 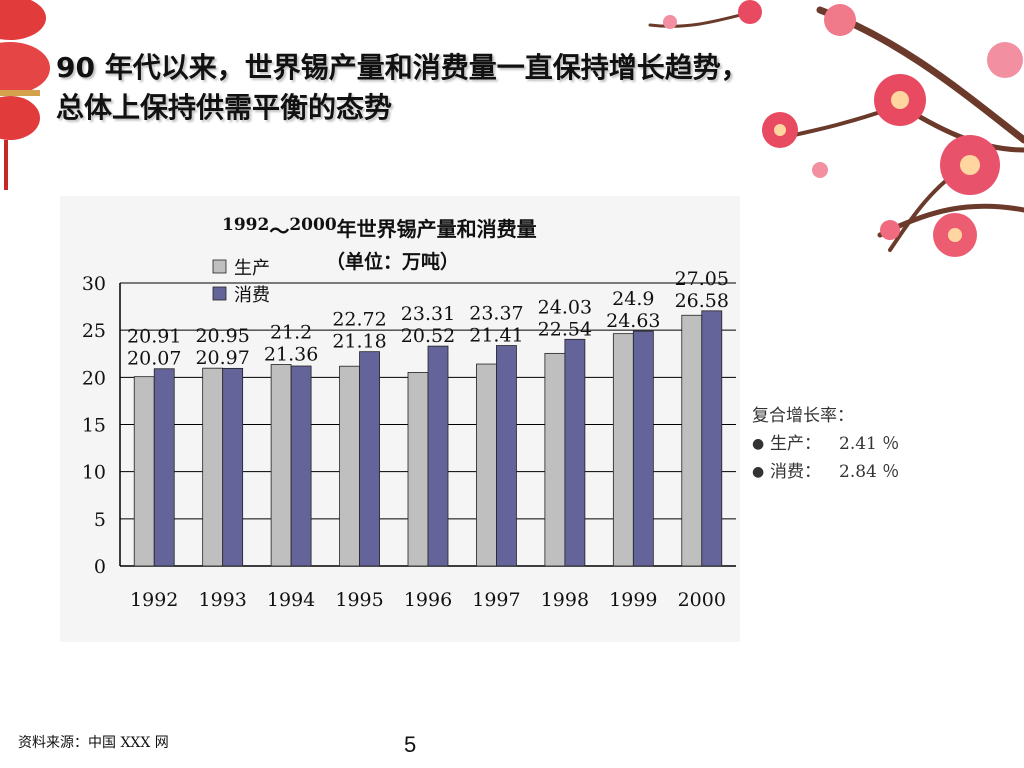 What do you see at coordinates (359, 342) in the screenshot?
I see `data-label-production: 21.18` at bounding box center [359, 342].